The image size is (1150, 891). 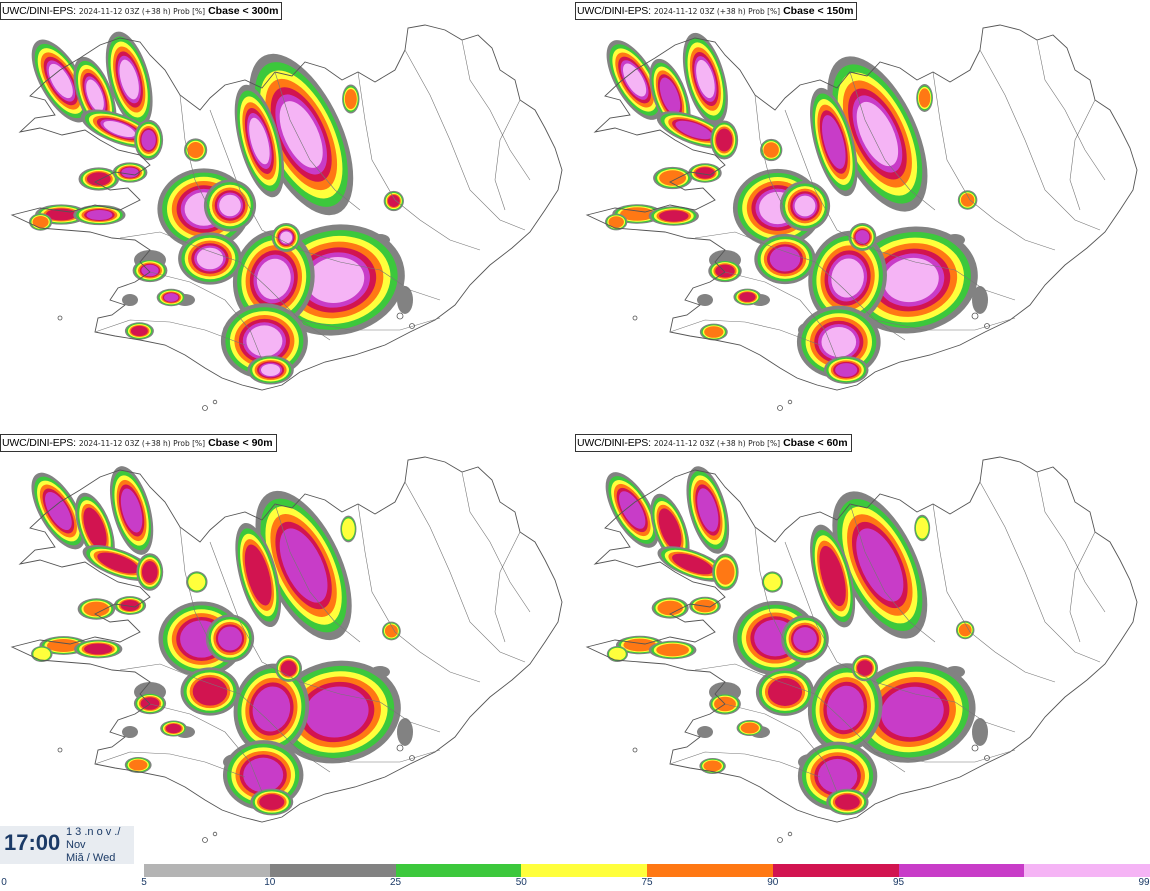 What do you see at coordinates (93, 832) in the screenshot?
I see `date-line-1: 1 3 .n o v ./` at bounding box center [93, 832].